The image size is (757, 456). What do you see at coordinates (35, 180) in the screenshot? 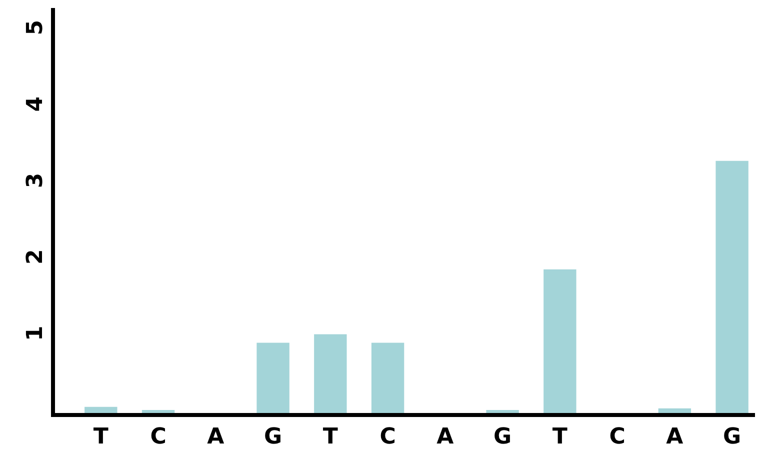
I see `y-tick-label: 3` at bounding box center [35, 180].